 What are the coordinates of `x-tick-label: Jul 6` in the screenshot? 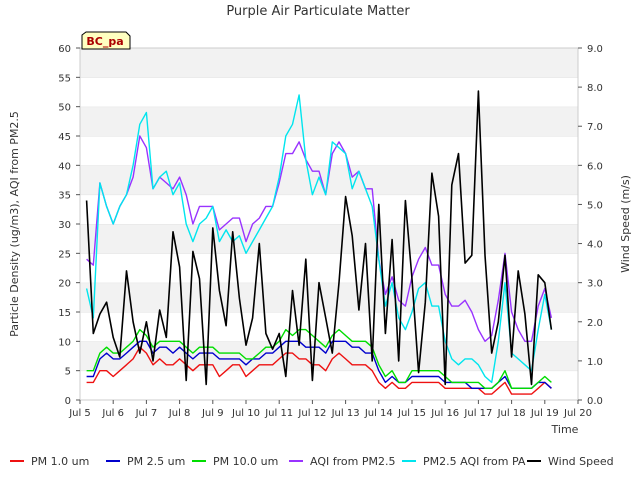 It's located at (112, 413).